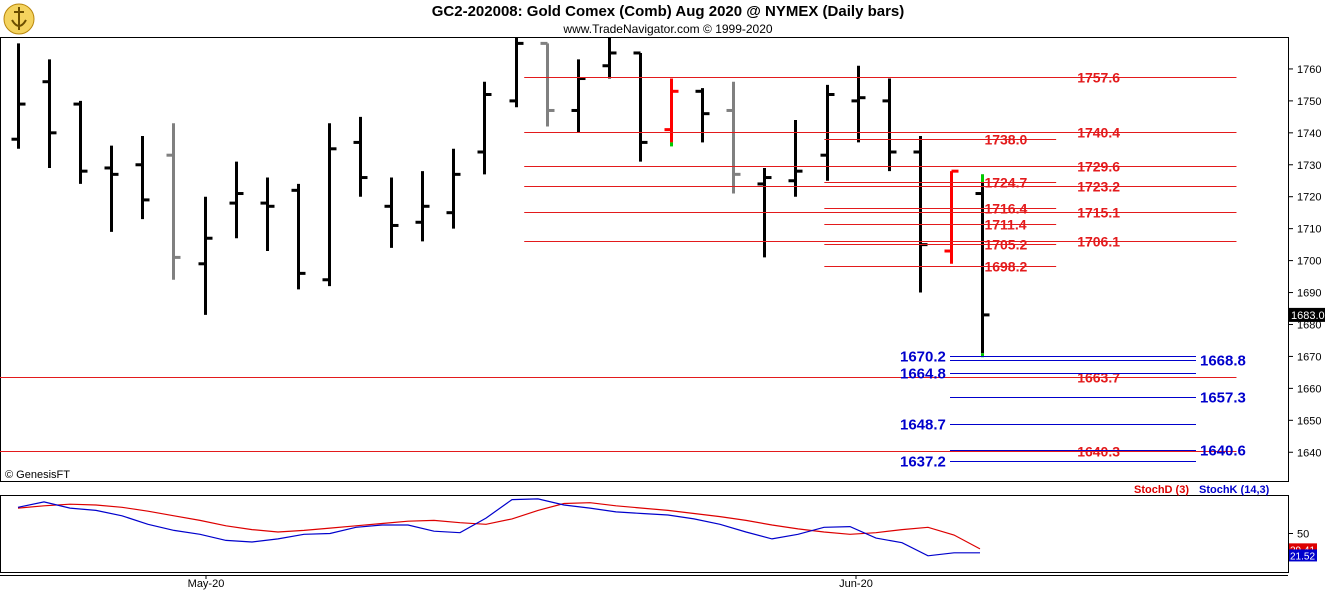 The image size is (1336, 591). I want to click on red-level-label: 1740.4, so click(1098, 133).